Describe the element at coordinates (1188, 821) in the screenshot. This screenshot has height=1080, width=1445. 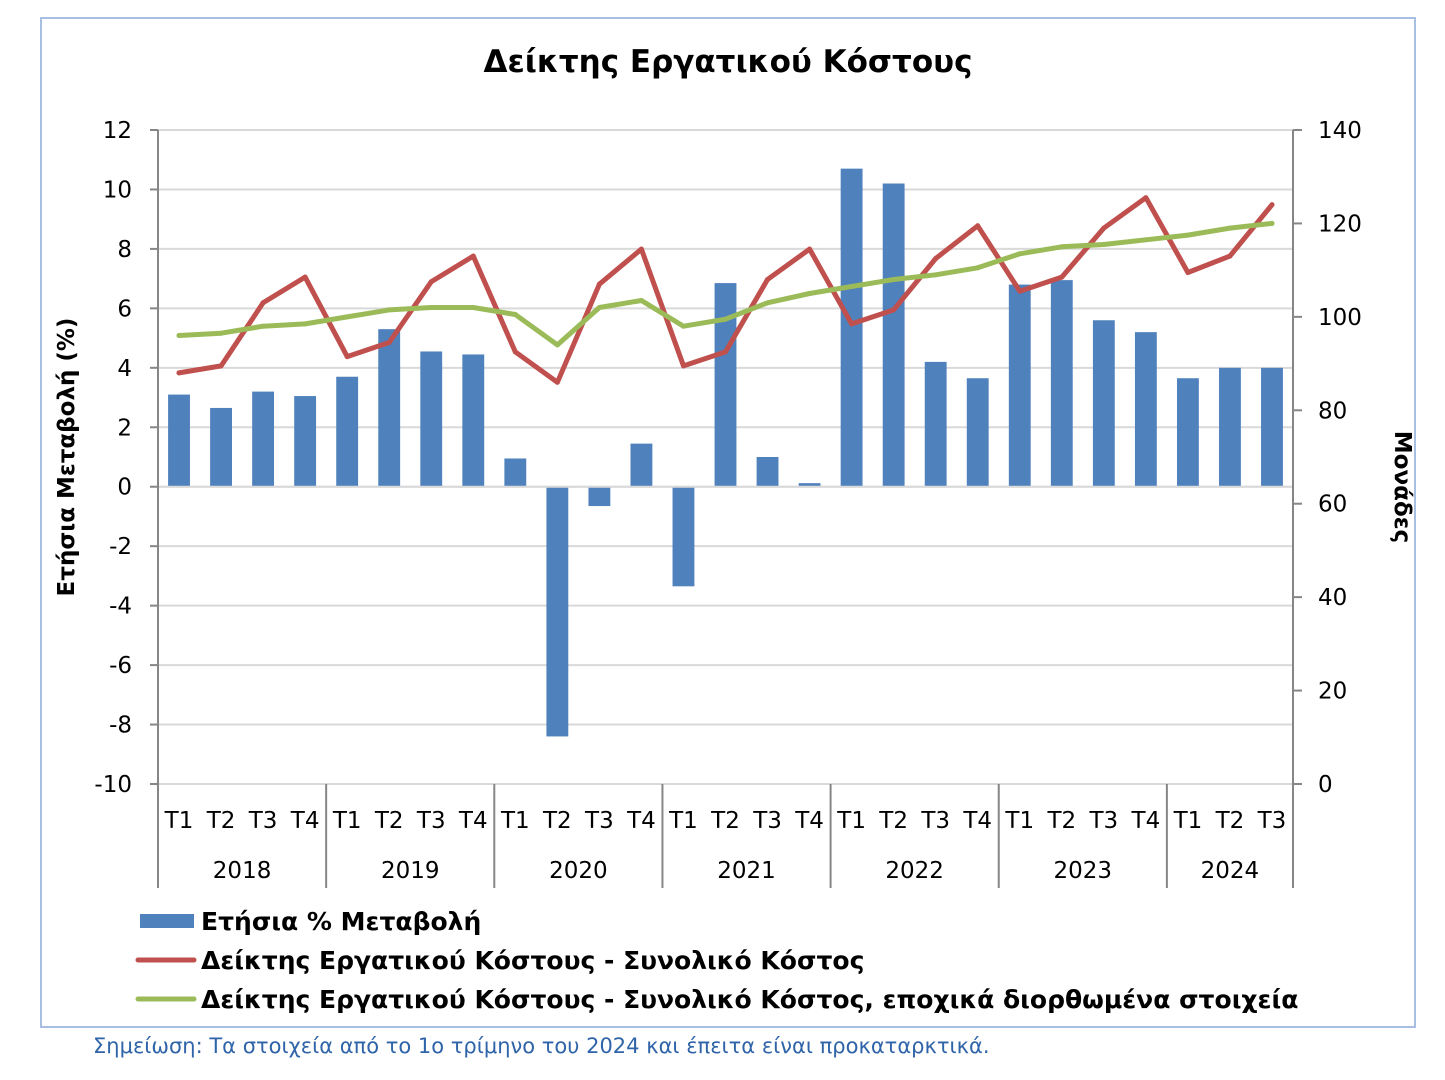
I see `x-tick-label-24: Τ1` at that location.